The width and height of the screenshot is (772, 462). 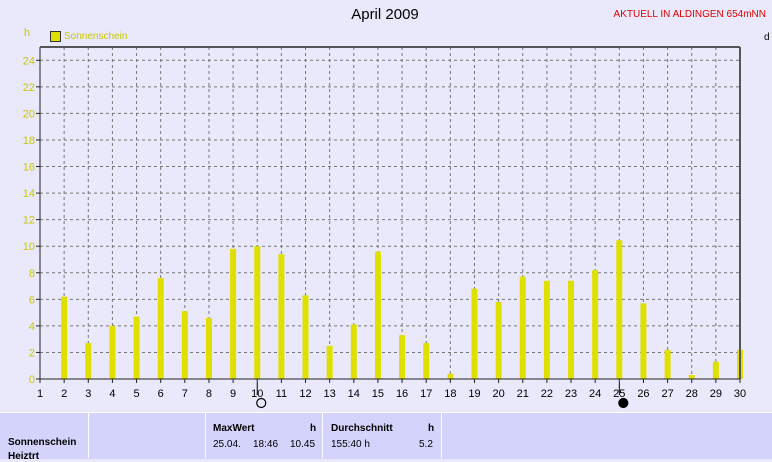 What do you see at coordinates (426, 394) in the screenshot?
I see `x-tick-label: 17` at bounding box center [426, 394].